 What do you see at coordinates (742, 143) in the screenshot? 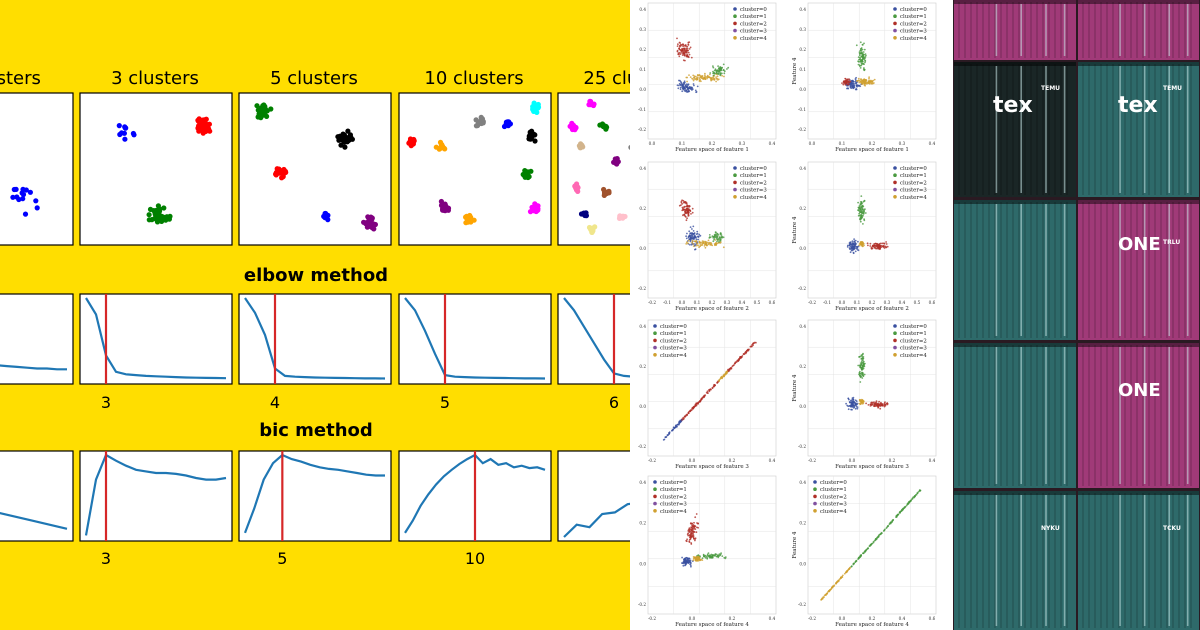
I see `feature-x-tick: 0.3` at bounding box center [742, 143].